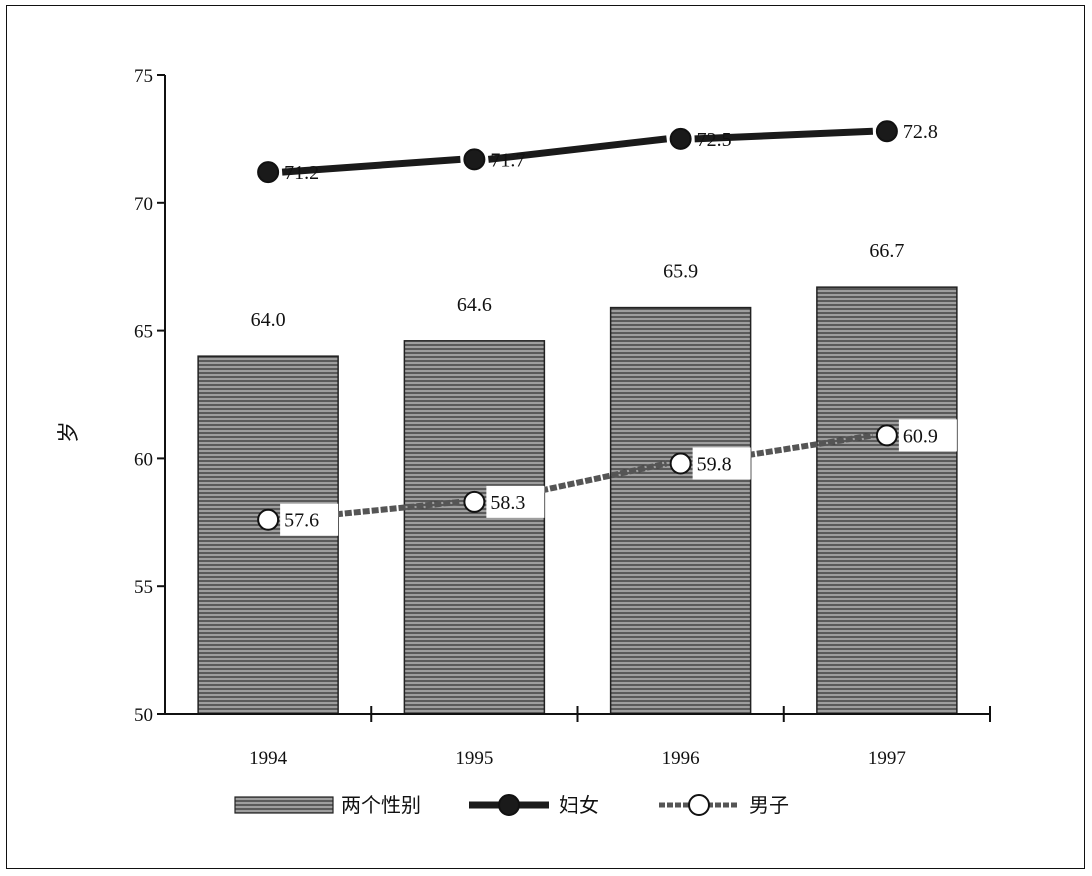  I want to click on legend: 两个性别 妇女 男子, so click(511, 805).